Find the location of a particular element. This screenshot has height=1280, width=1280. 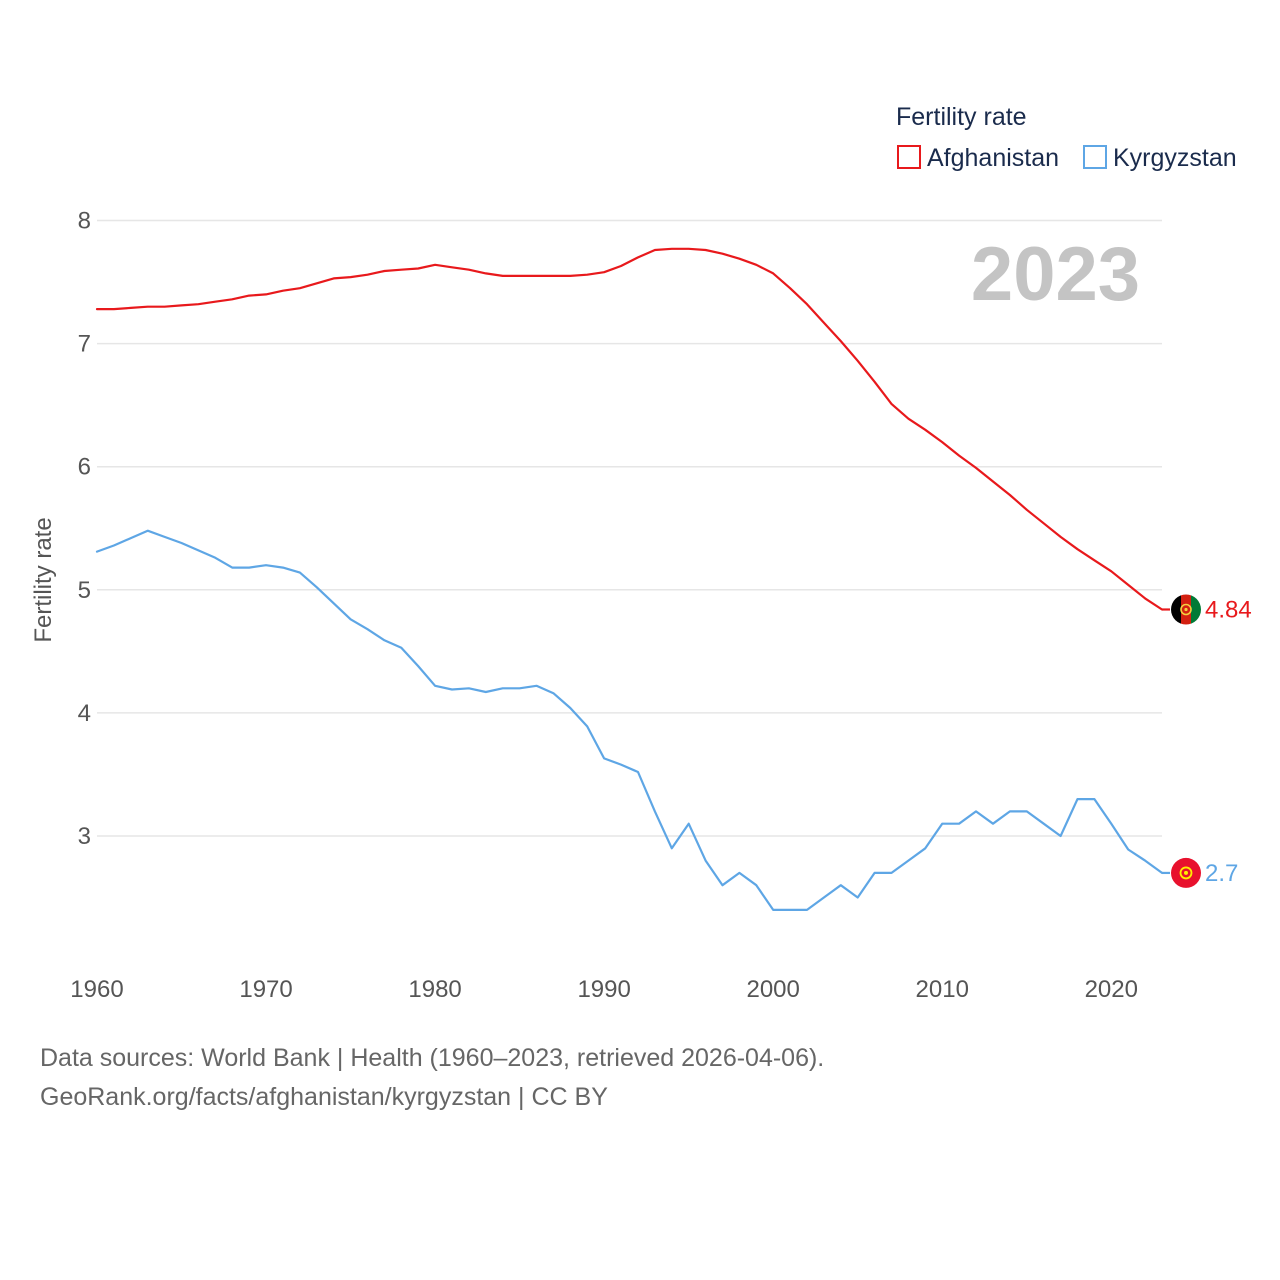

kyrgyzstan-flag-icon is located at coordinates (1186, 872).